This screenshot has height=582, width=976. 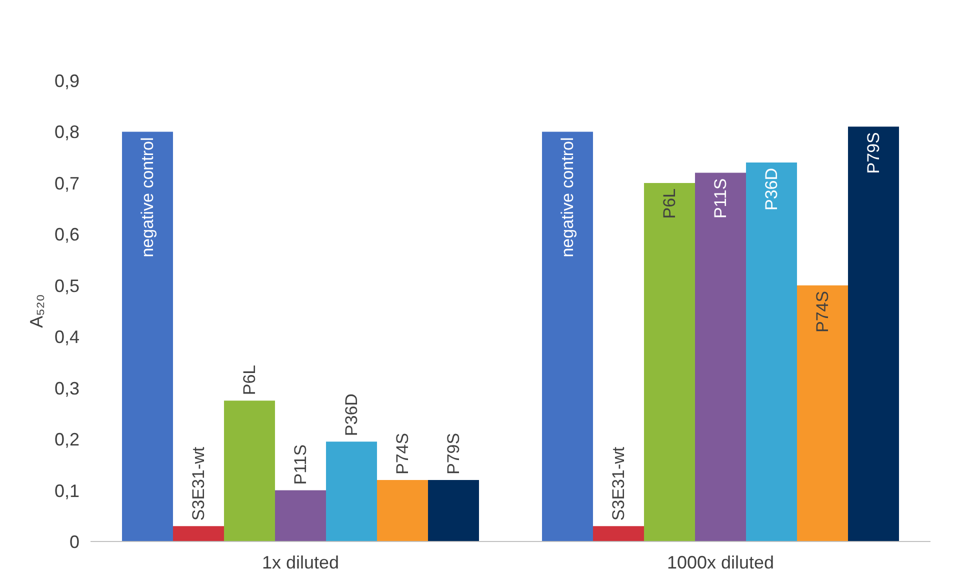 What do you see at coordinates (720, 198) in the screenshot?
I see `series-label: P11S` at bounding box center [720, 198].